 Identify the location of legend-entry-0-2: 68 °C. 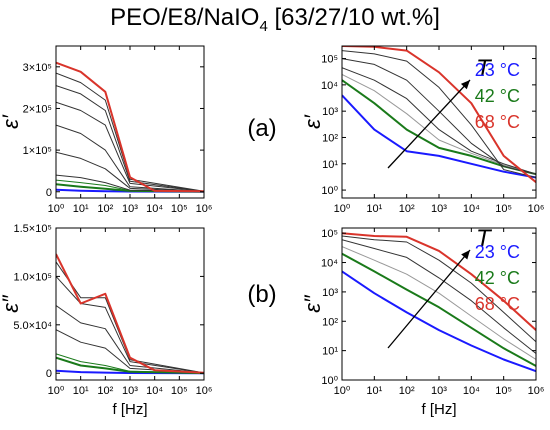
(497, 122).